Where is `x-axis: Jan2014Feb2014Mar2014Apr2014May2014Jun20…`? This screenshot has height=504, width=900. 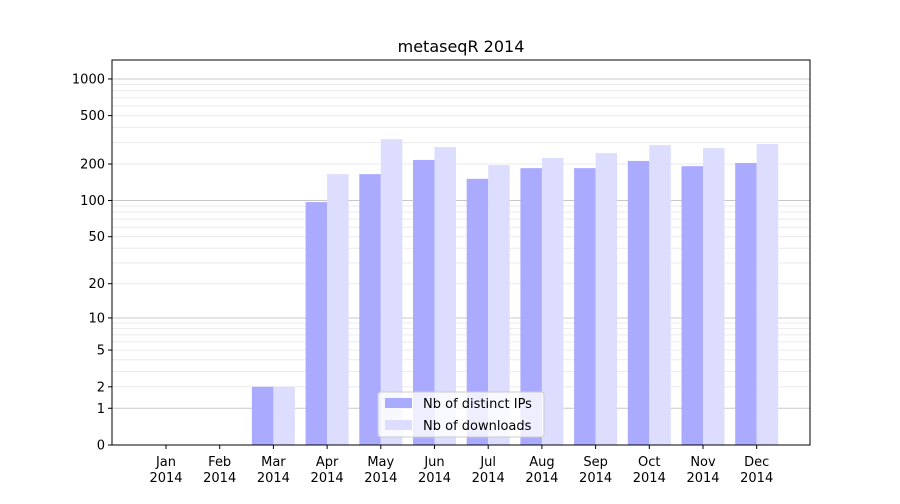 x-axis: Jan2014Feb2014Mar2014Apr2014May2014Jun20… is located at coordinates (461, 465).